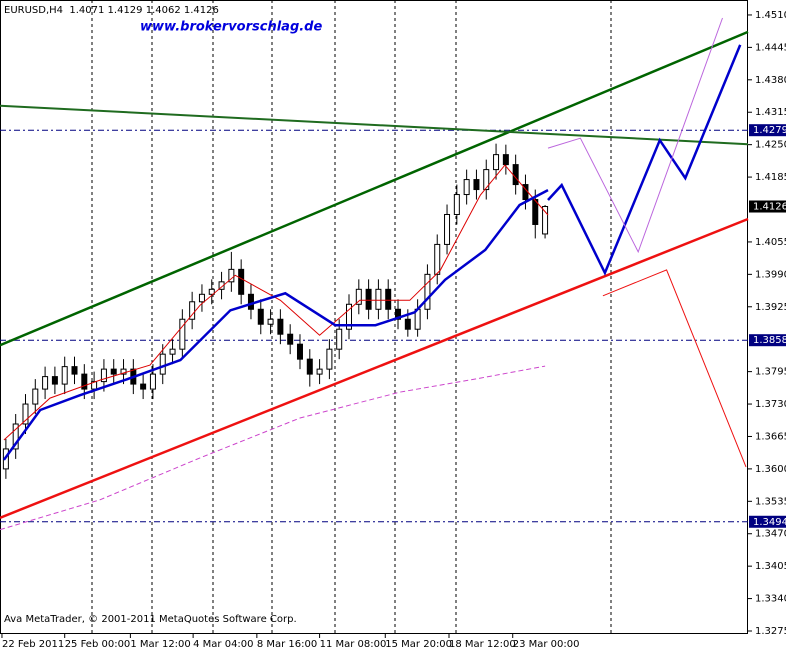 The width and height of the screenshot is (786, 651). Describe the element at coordinates (231, 27) in the screenshot. I see `watermark: www.brokervorschlag.de` at that location.